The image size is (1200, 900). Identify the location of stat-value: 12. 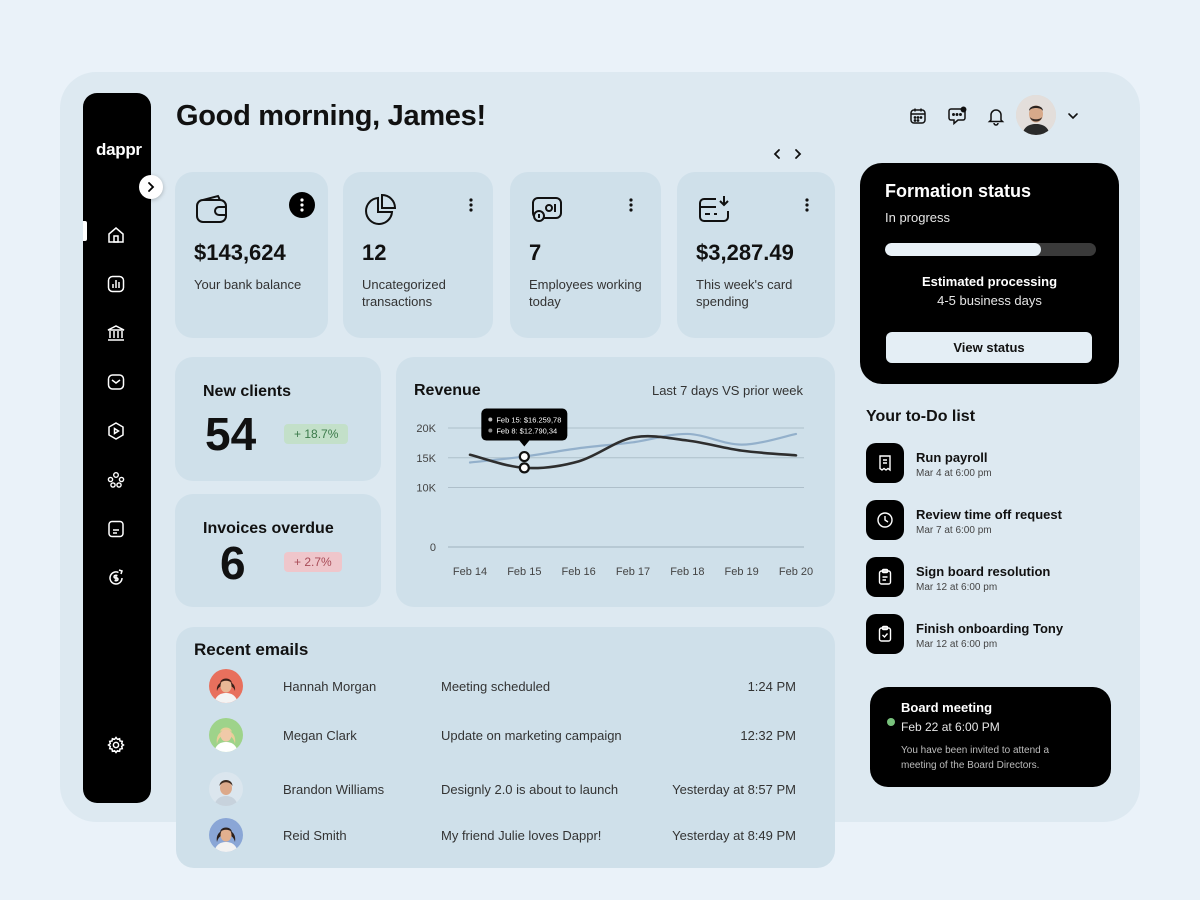
(374, 252).